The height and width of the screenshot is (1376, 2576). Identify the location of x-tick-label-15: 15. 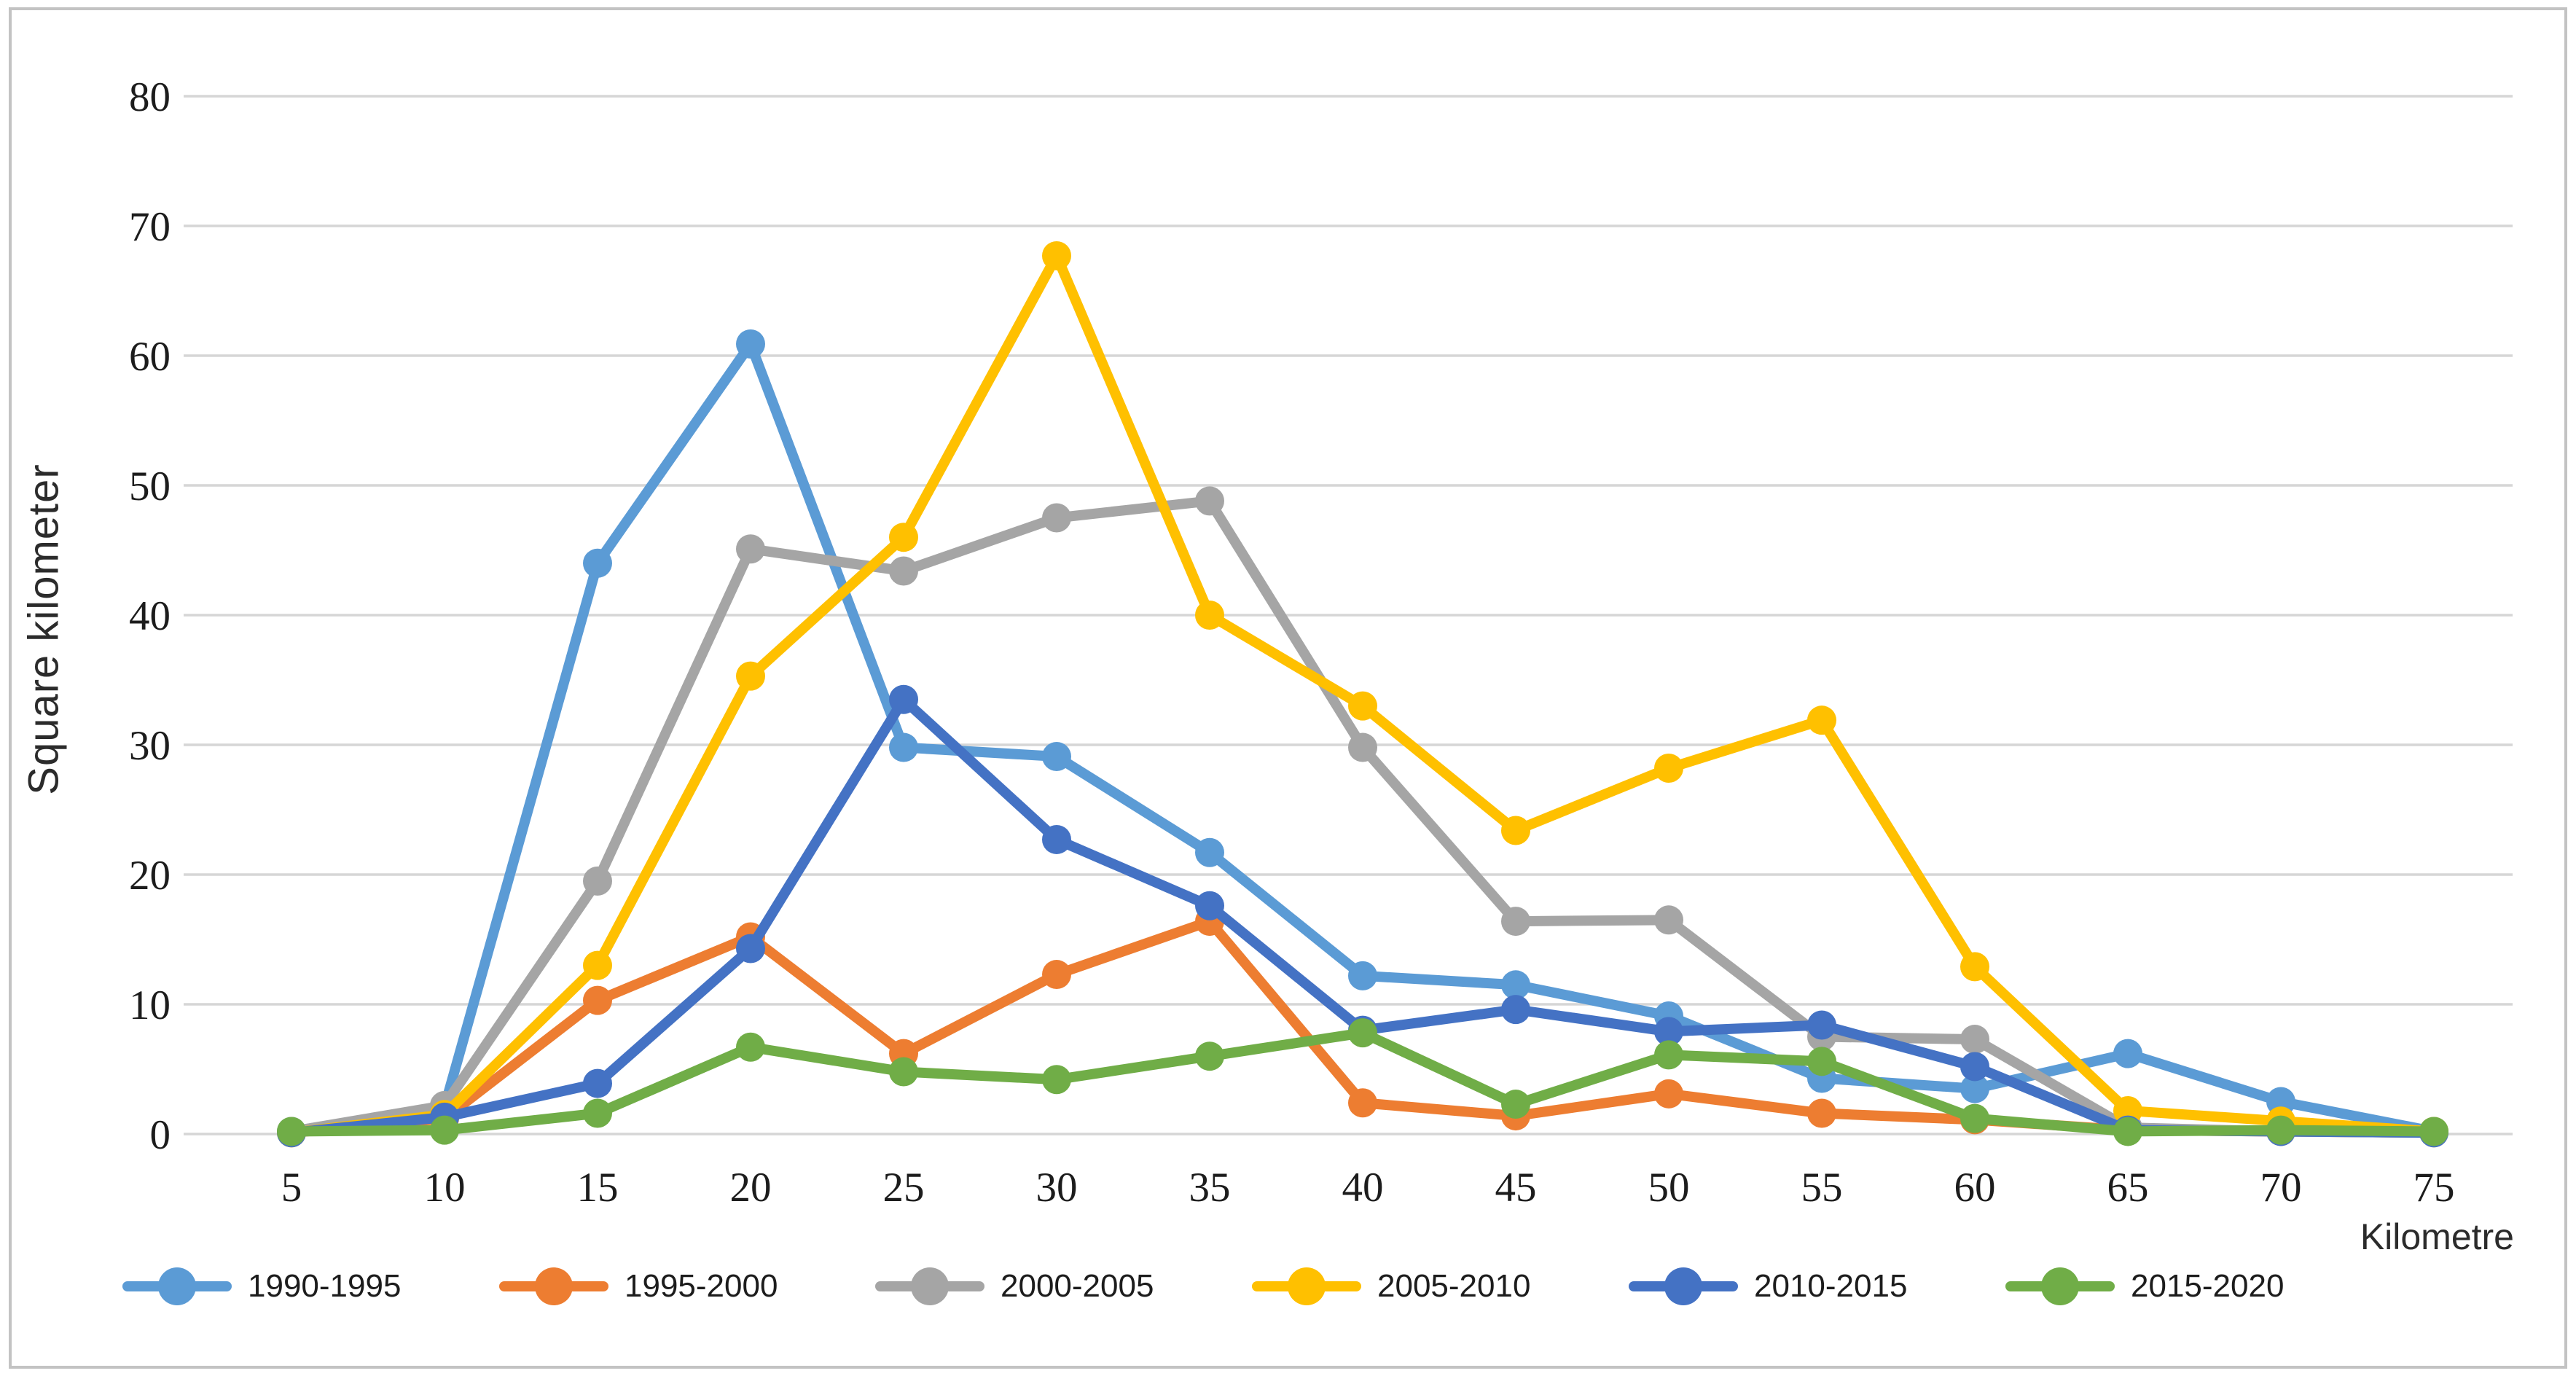
(598, 1188).